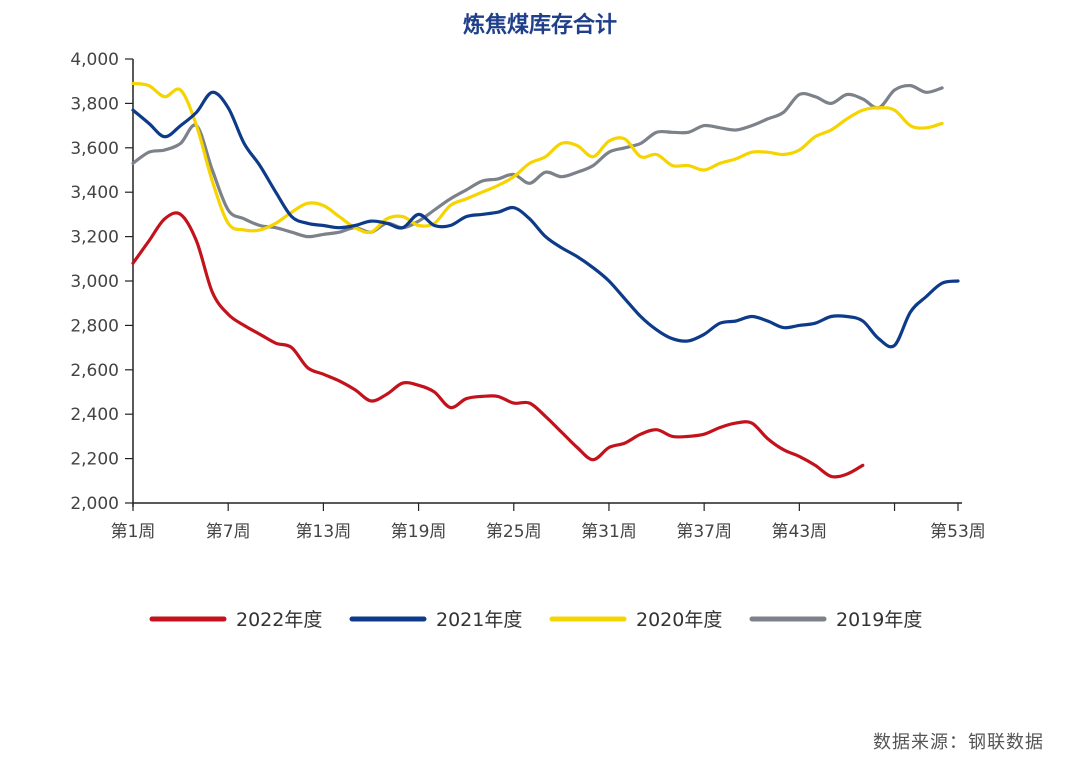 Image resolution: width=1080 pixels, height=774 pixels. I want to click on x-tick-label: 第37周, so click(704, 532).